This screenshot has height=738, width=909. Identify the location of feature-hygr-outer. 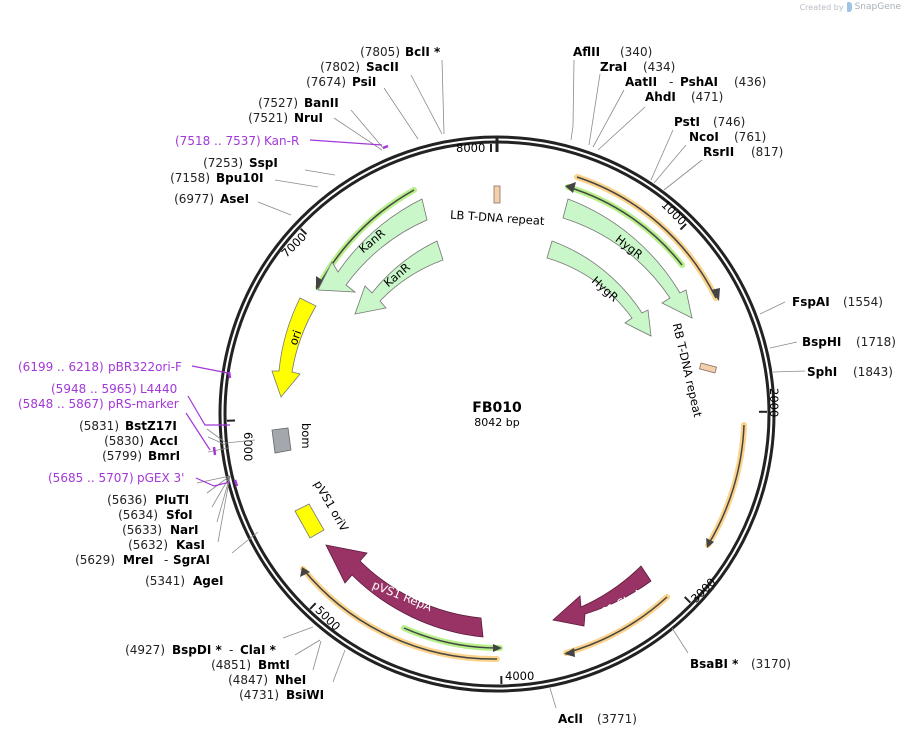
(627, 258).